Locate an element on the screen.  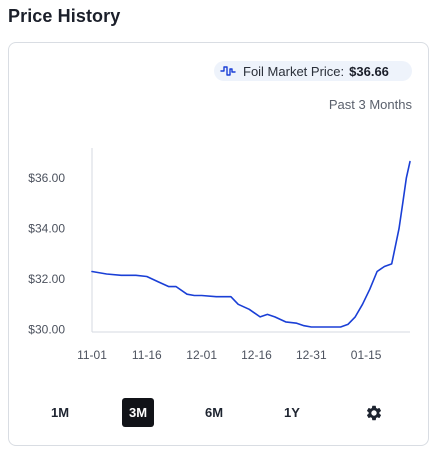
market-price-badge: Foil Market Price: $36.66 is located at coordinates (313, 71).